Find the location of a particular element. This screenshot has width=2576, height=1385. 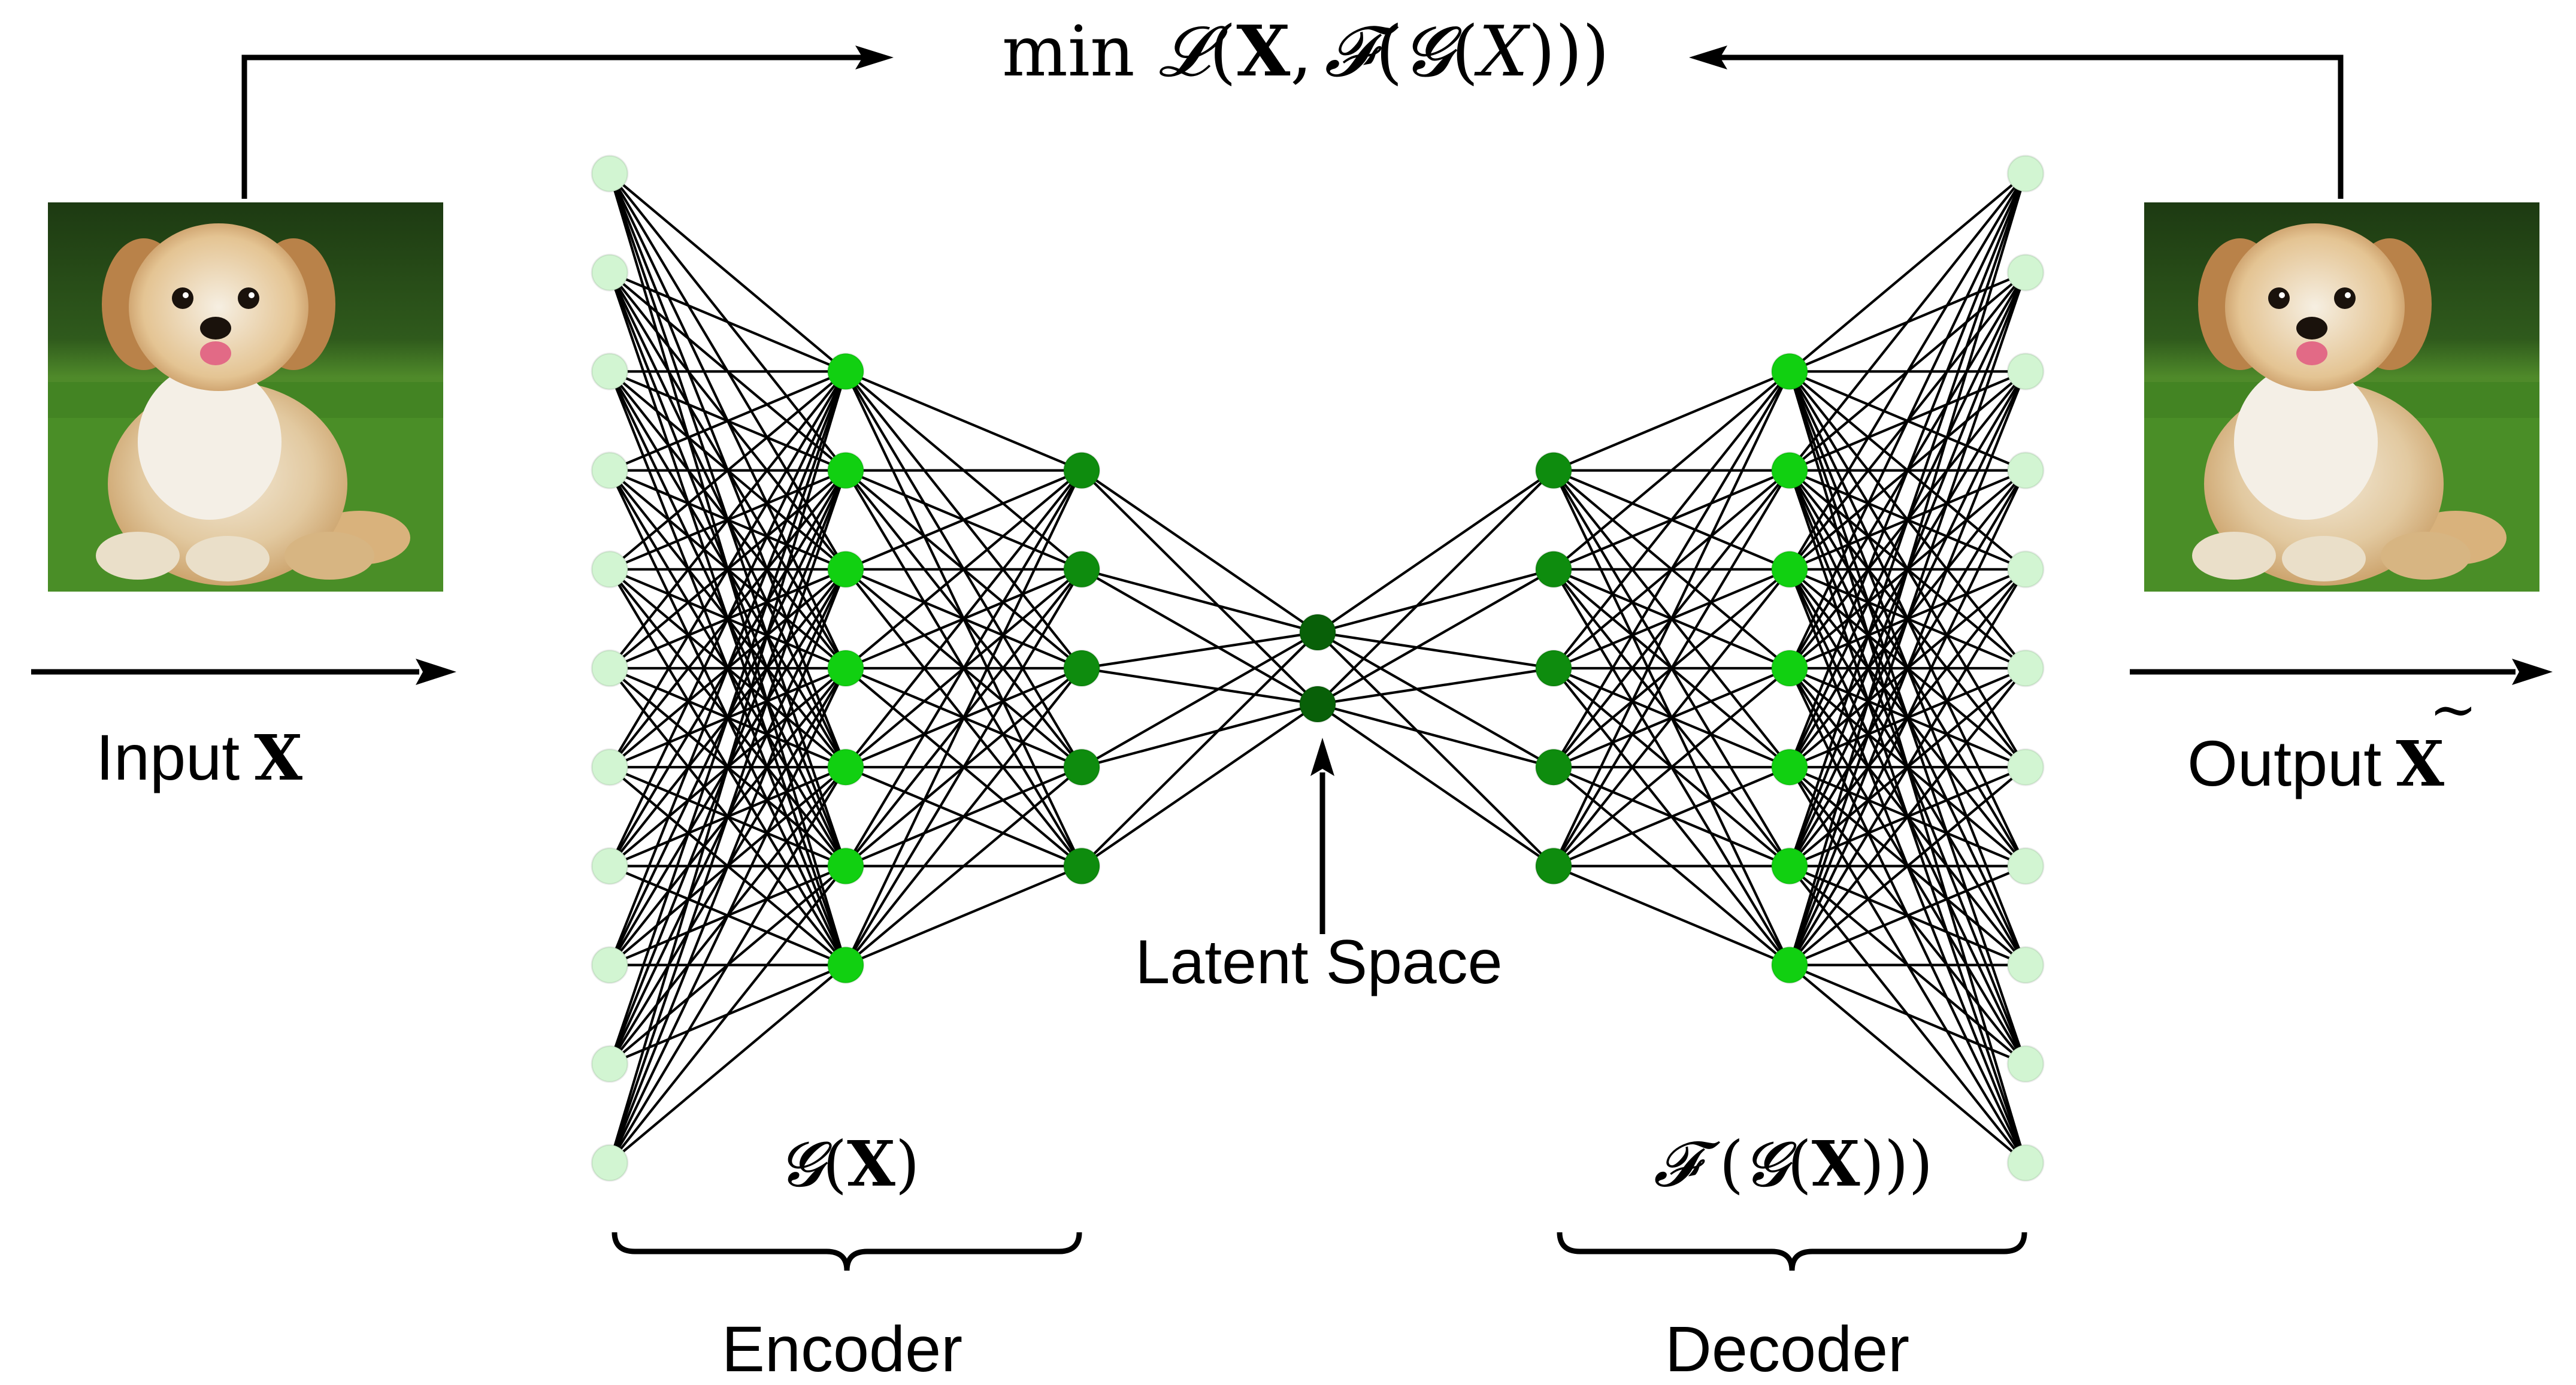

input-flow-arrow is located at coordinates (243, 672).